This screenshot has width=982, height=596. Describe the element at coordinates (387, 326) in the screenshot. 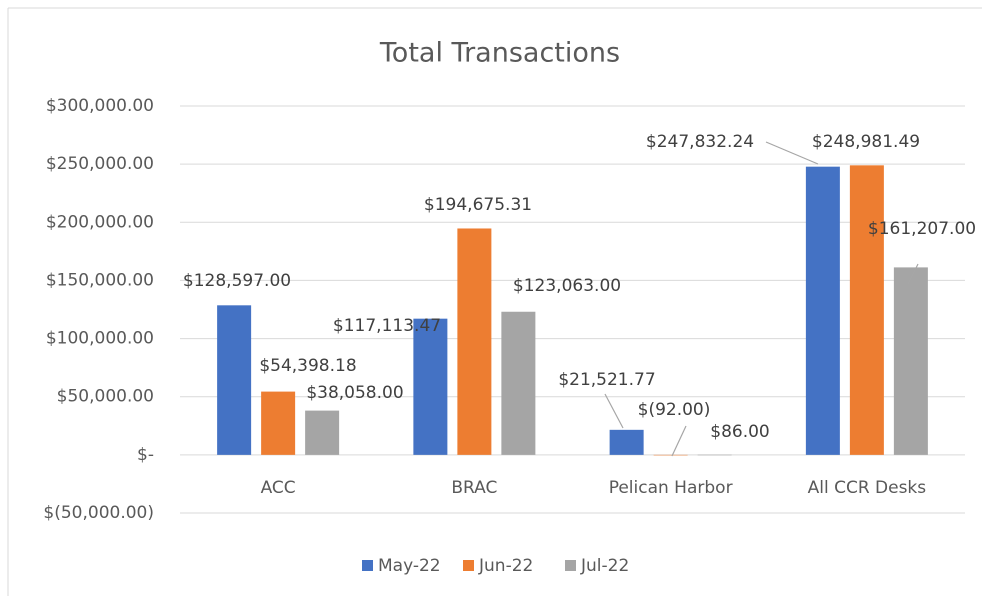

I see `data-label: $117,113.47` at that location.